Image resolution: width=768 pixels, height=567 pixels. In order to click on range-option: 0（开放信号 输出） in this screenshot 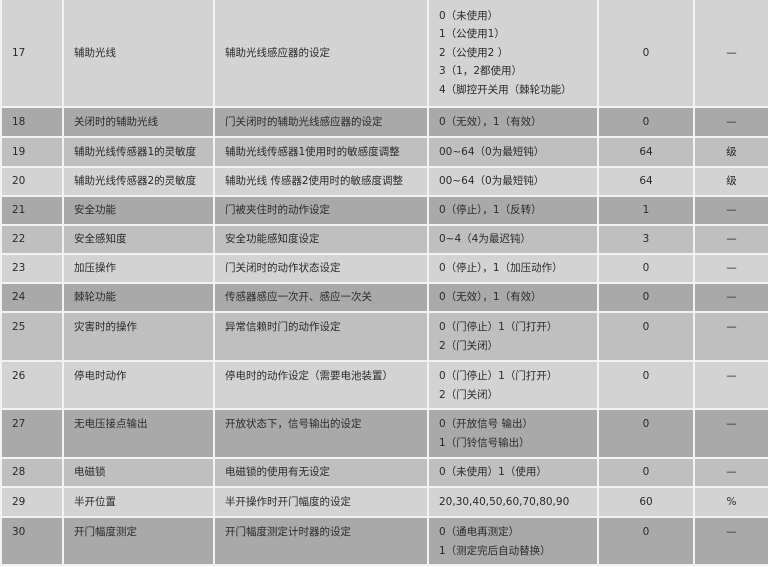, I will do `click(486, 424)`.